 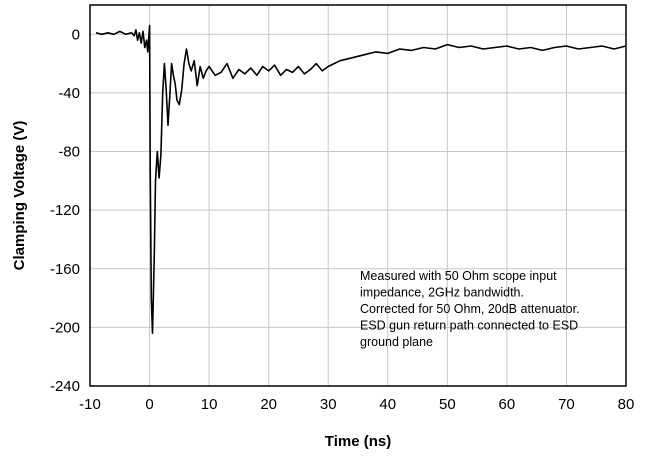 What do you see at coordinates (356, 404) in the screenshot?
I see `x-tick-labels: -10 0 10 20 30 40 50 60 70 80` at bounding box center [356, 404].